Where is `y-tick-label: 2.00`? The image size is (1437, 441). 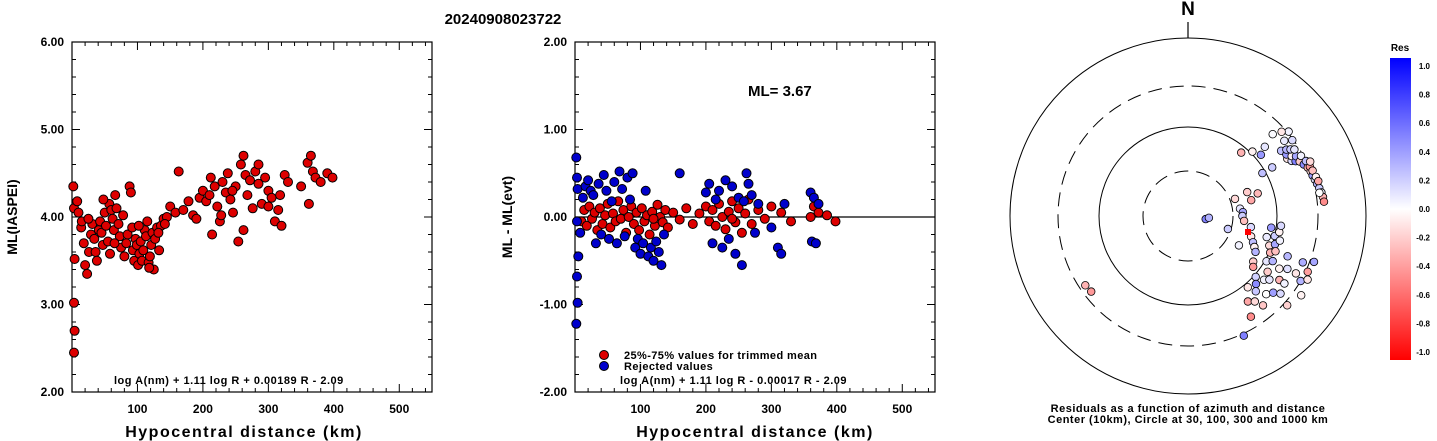 y-tick-label: 2.00 is located at coordinates (556, 42).